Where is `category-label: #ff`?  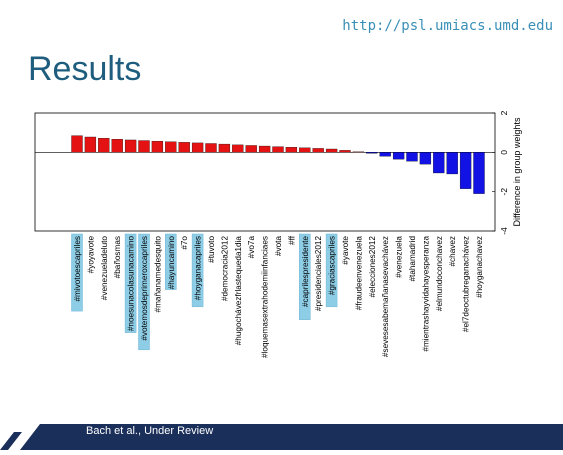
category-label: #ff is located at coordinates (291, 240).